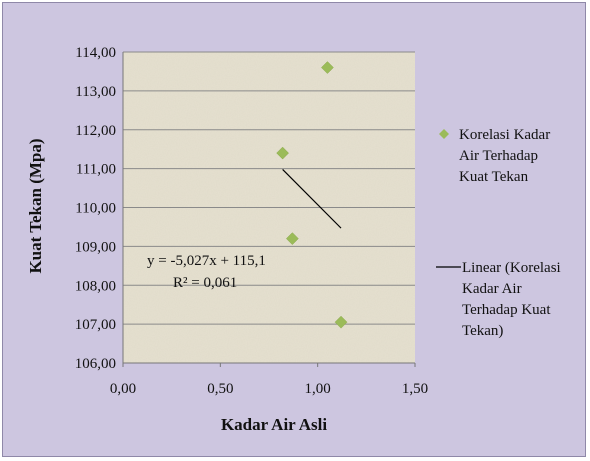  I want to click on legend-label-line: Terhadap Kuat, so click(506, 310).